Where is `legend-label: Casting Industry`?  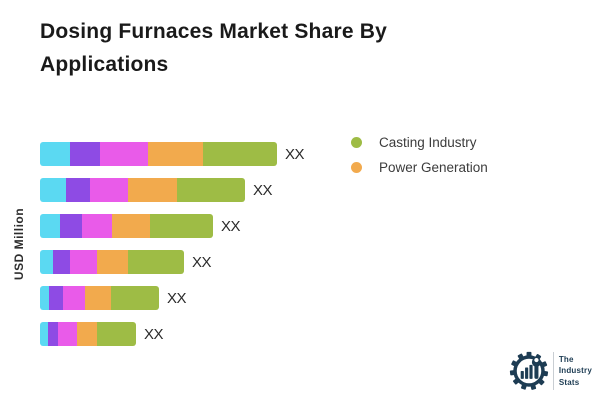 legend-label: Casting Industry is located at coordinates (428, 142).